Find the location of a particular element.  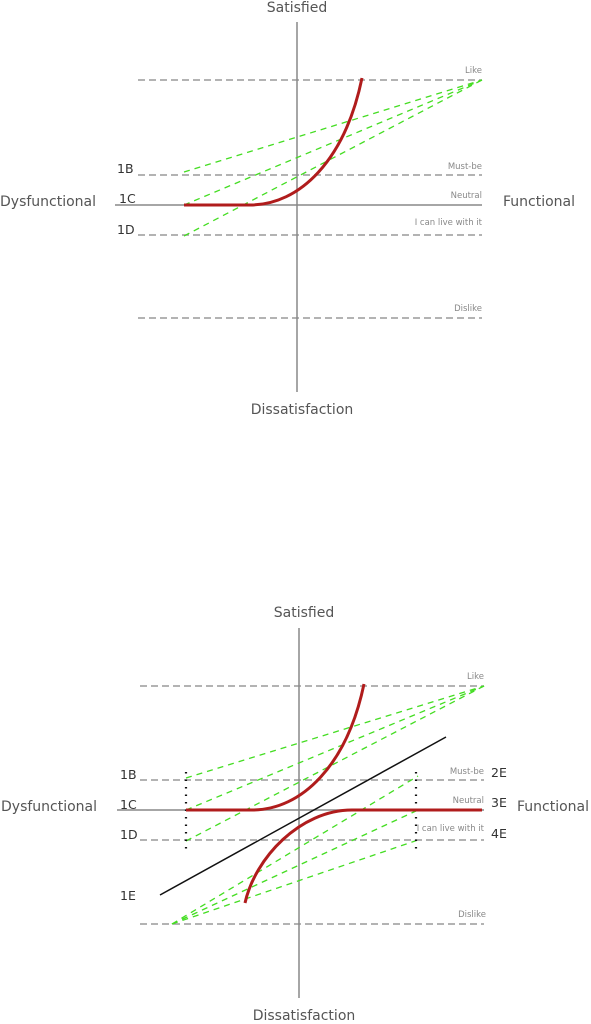

red-must-be-curve is located at coordinates (362, 856).